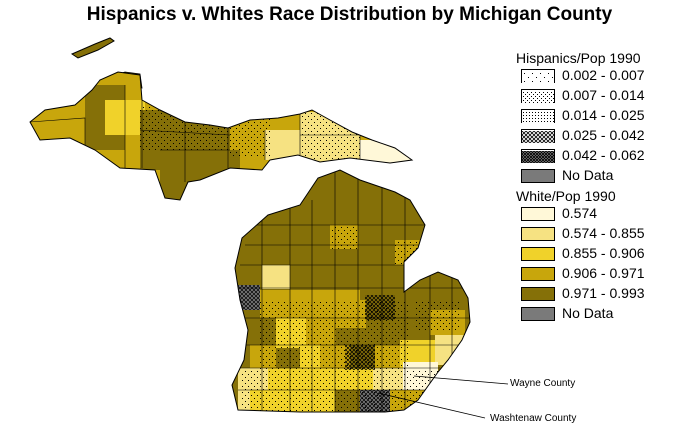 This screenshot has height=442, width=699. I want to click on legend-item: 0.574, so click(566, 214).